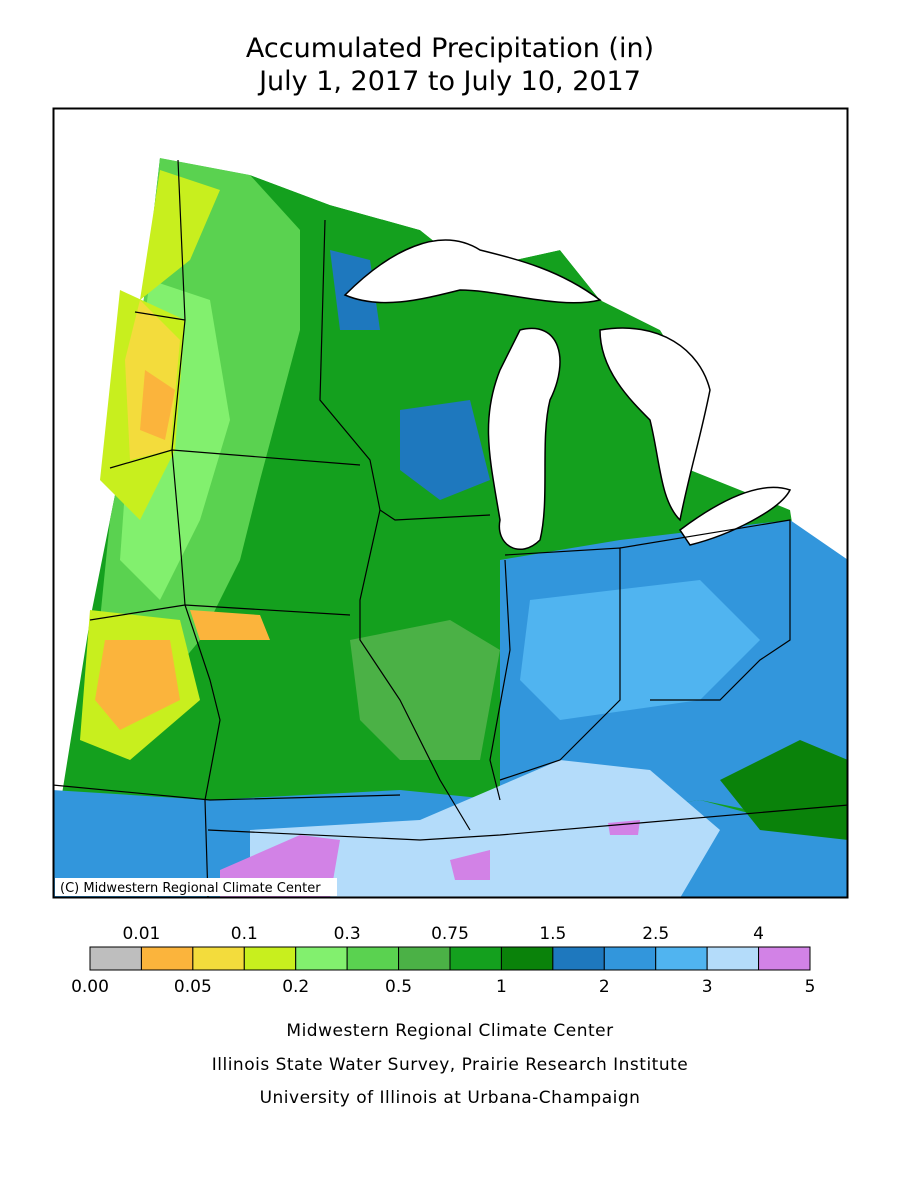 The width and height of the screenshot is (900, 1200). Describe the element at coordinates (295, 987) in the screenshot. I see `legend-label: 0.2` at that location.